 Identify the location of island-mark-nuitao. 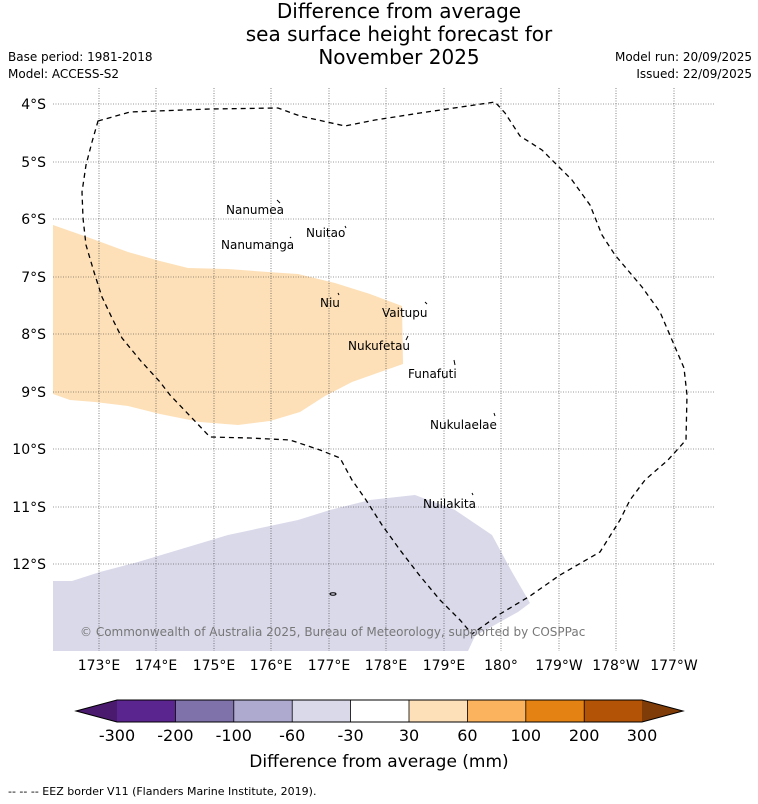
(345, 227).